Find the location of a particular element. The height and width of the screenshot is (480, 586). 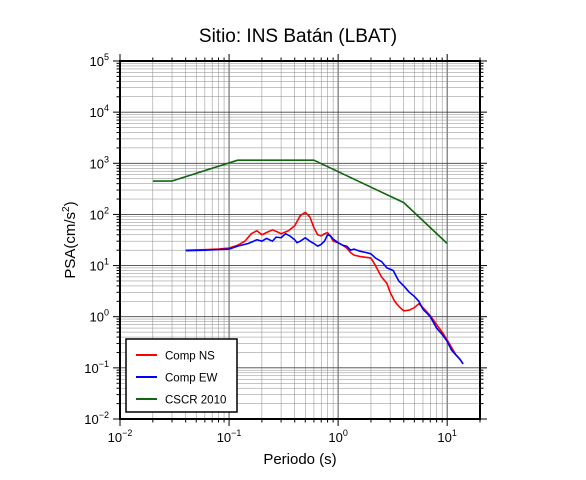

x-tick-label: 10¹ is located at coordinates (446, 436).